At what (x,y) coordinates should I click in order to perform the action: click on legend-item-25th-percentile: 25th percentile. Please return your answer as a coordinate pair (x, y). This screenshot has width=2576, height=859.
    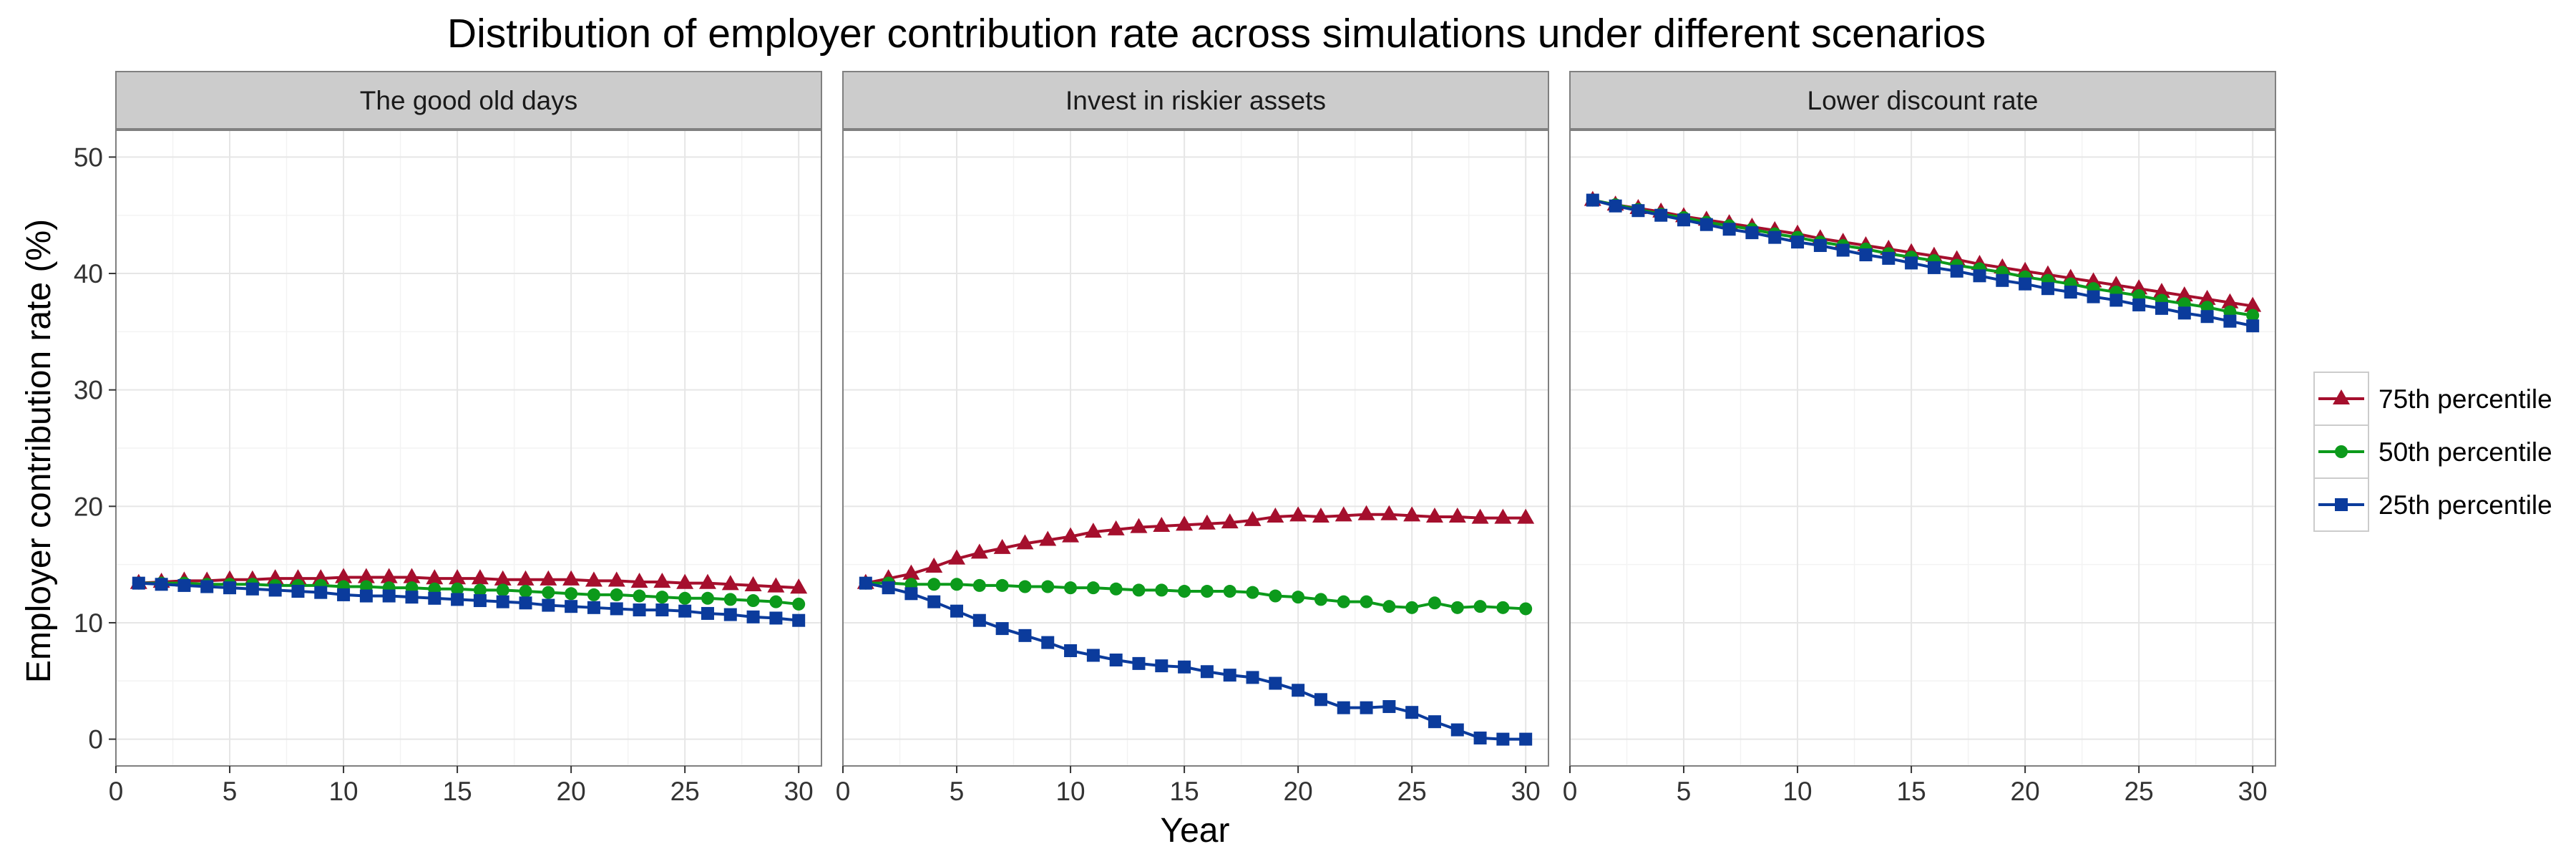
    Looking at the image, I should click on (2432, 504).